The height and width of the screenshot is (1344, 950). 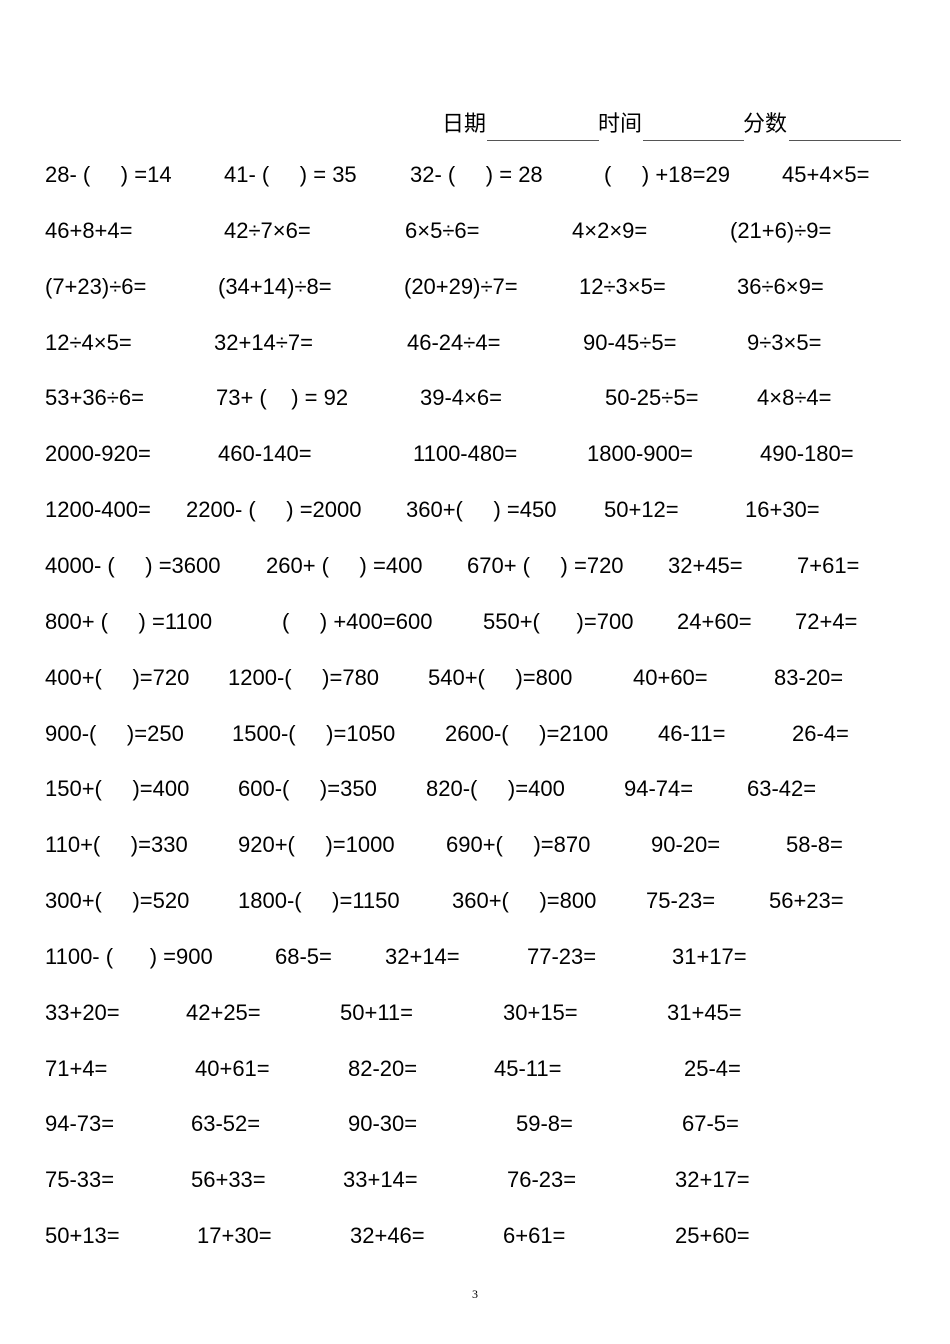 What do you see at coordinates (304, 677) in the screenshot?
I see `math-problem: 1200-( )=780` at bounding box center [304, 677].